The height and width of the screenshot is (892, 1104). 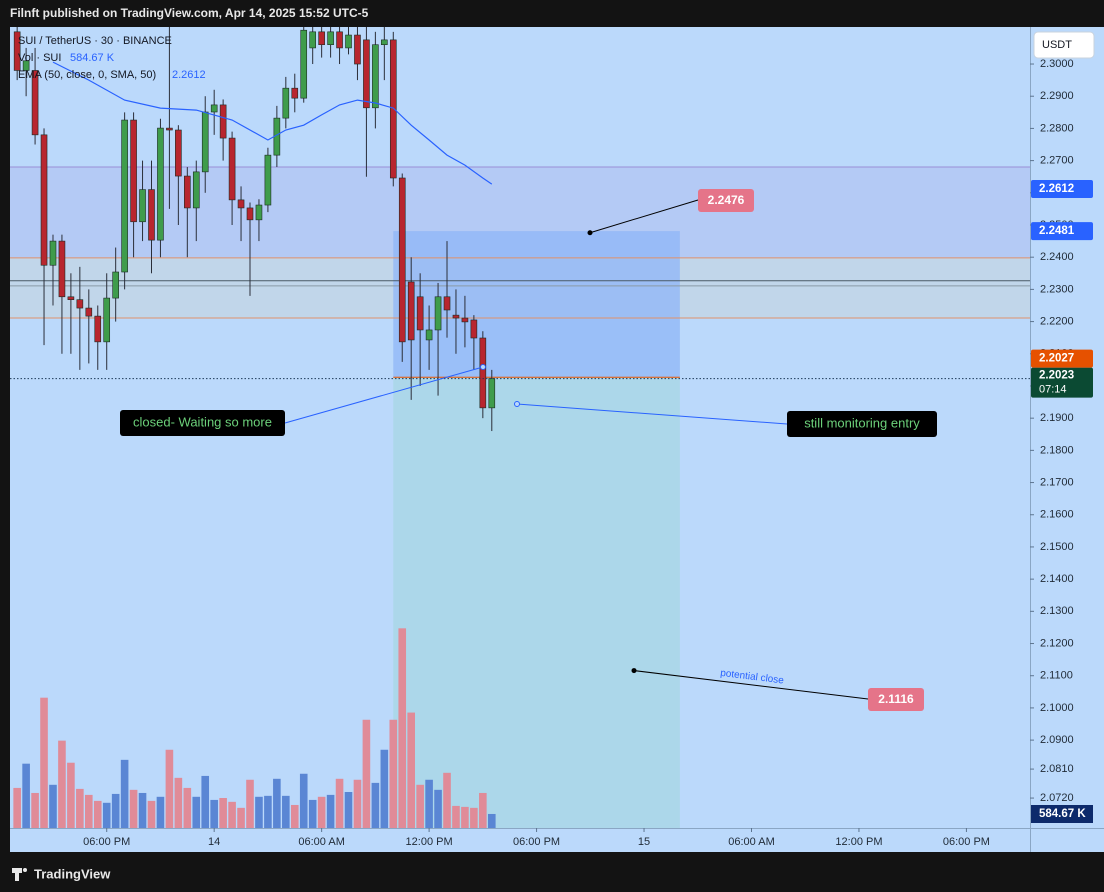 I want to click on x-tick-label: 06:00 PM, so click(x=536, y=842).